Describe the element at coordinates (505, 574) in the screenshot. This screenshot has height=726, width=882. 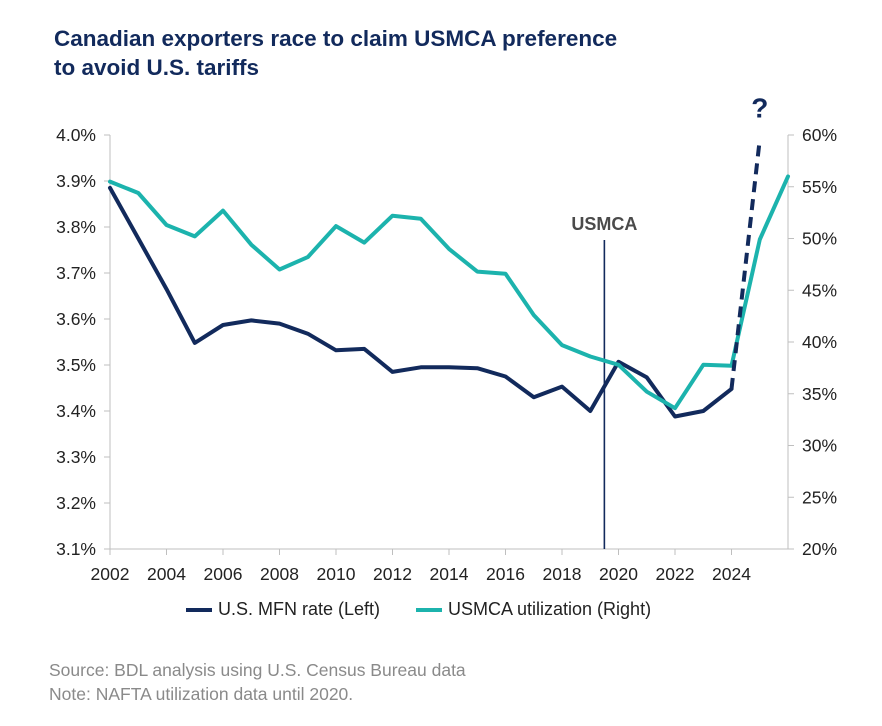
I see `x-tick-label: 2016` at that location.